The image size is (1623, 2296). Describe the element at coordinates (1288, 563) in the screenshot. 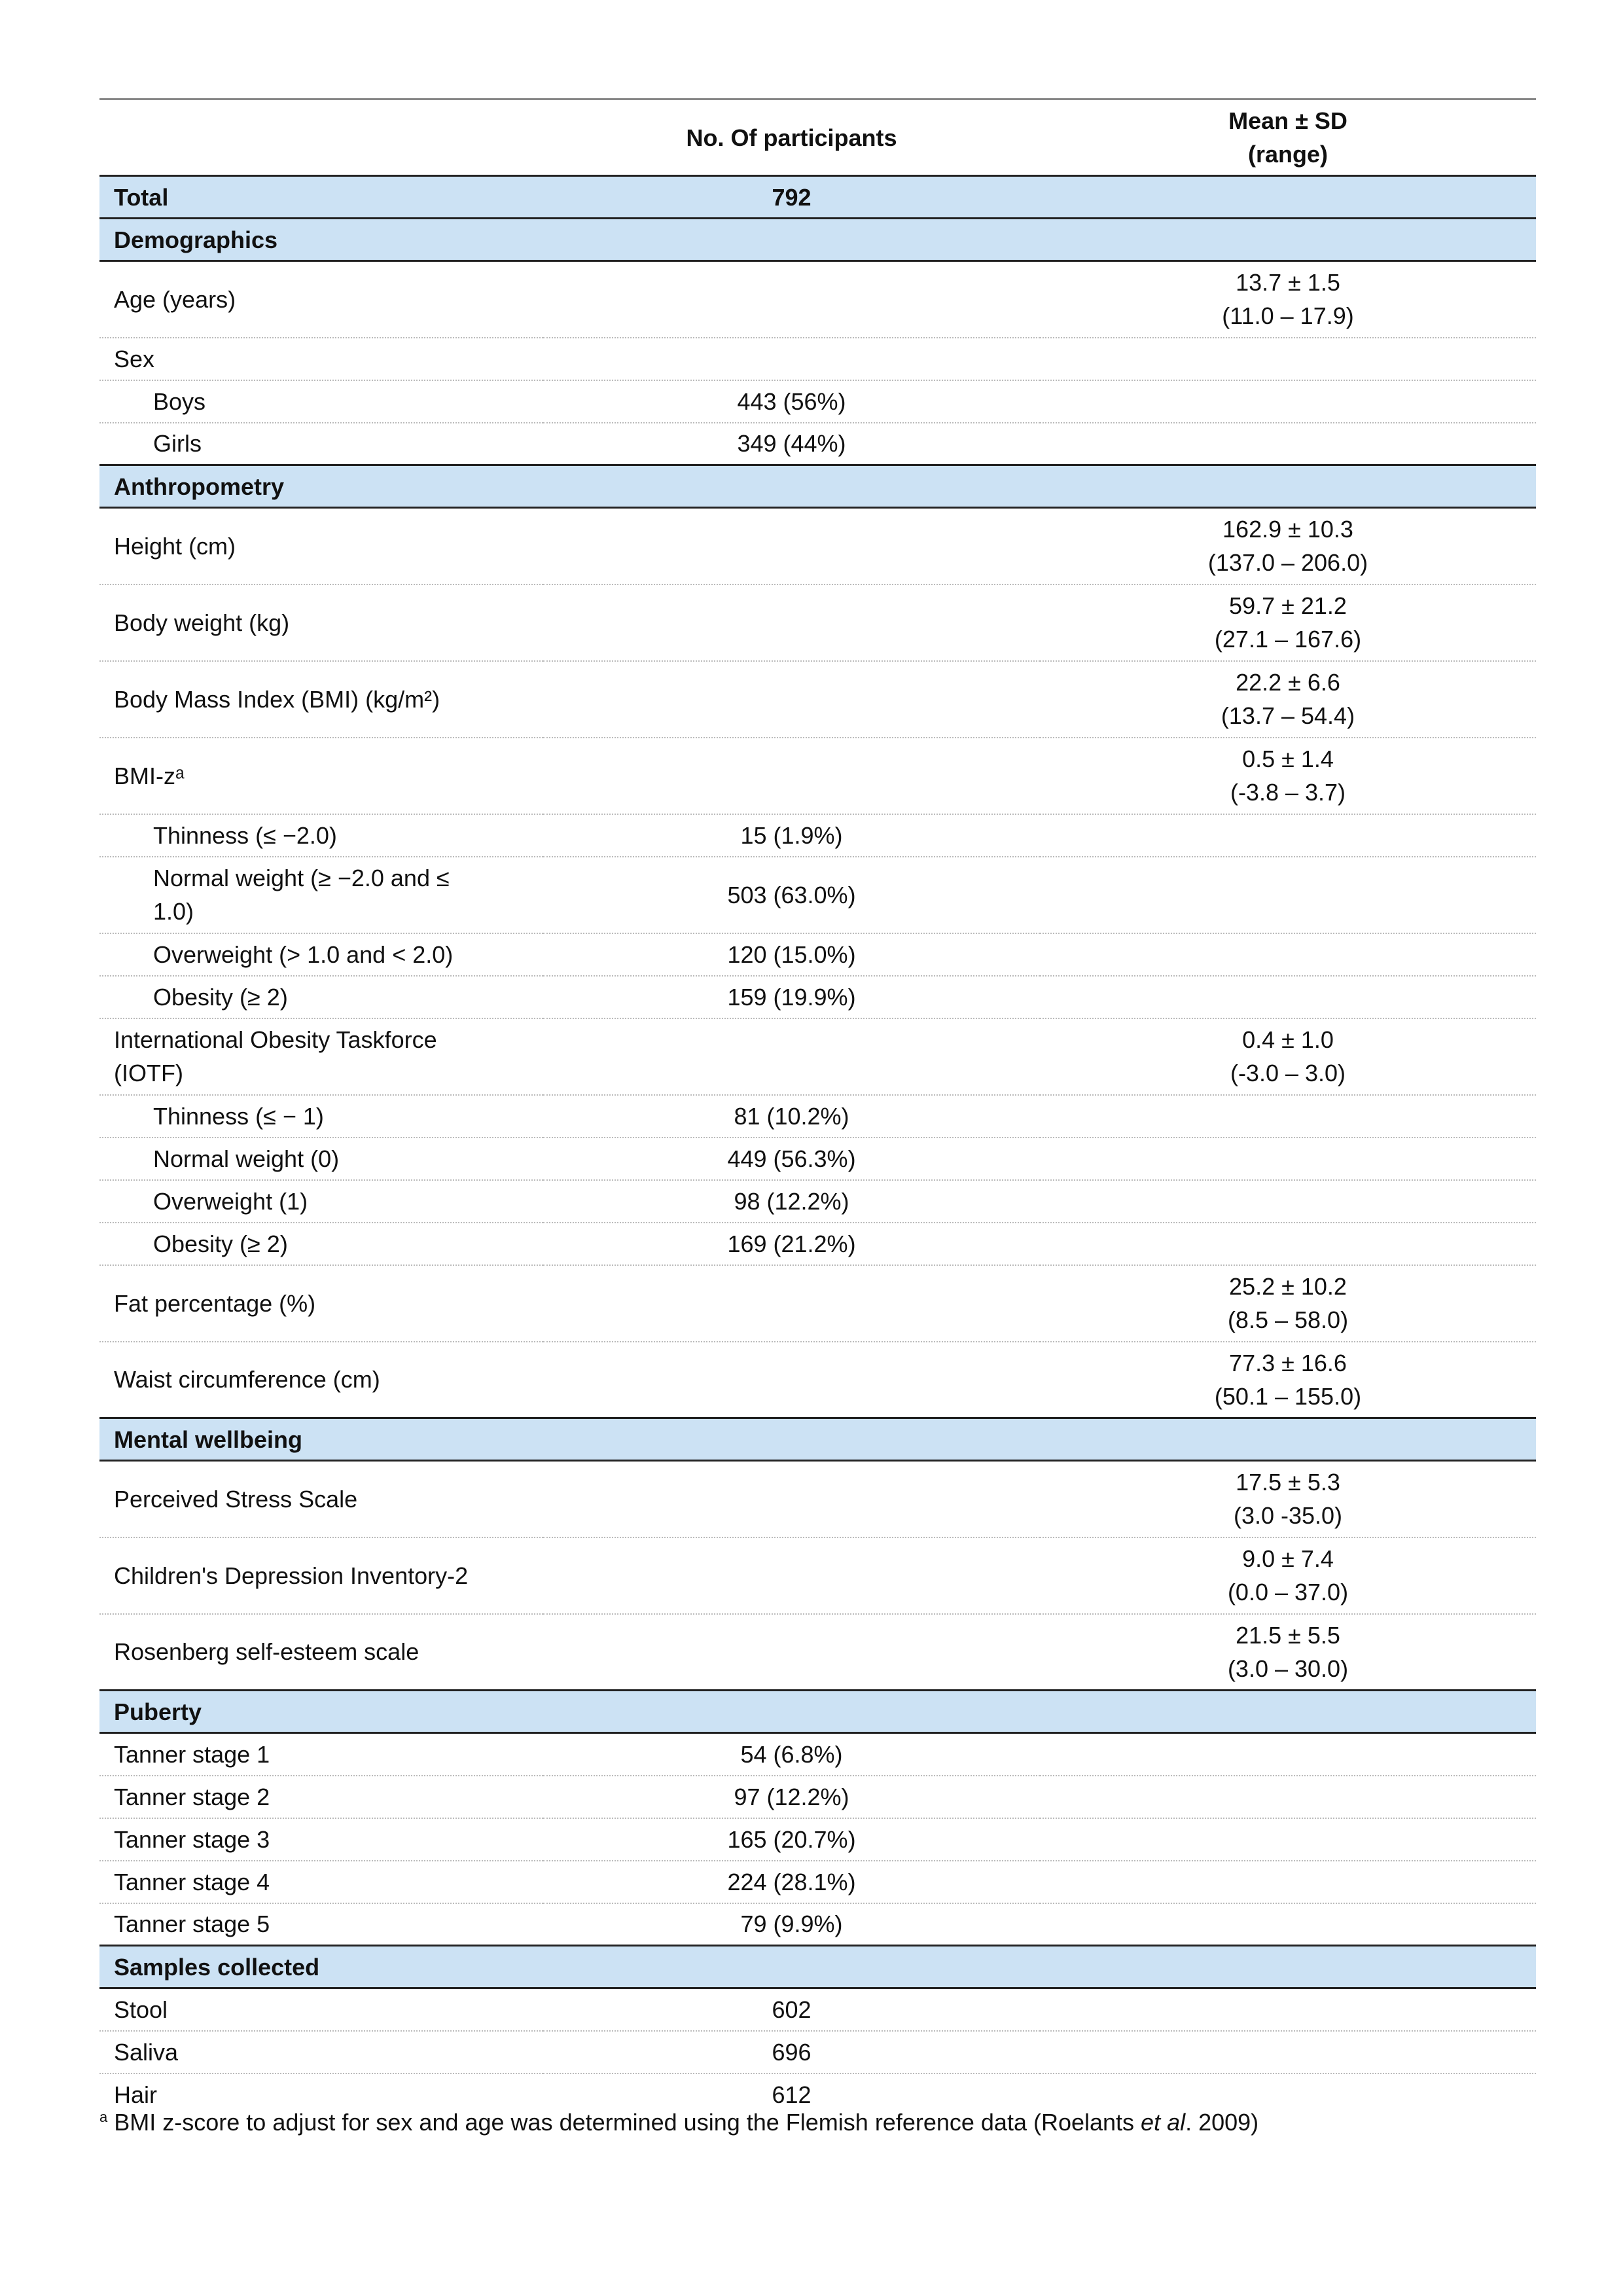

I see `range-value: (137.0 – 206.0)` at that location.